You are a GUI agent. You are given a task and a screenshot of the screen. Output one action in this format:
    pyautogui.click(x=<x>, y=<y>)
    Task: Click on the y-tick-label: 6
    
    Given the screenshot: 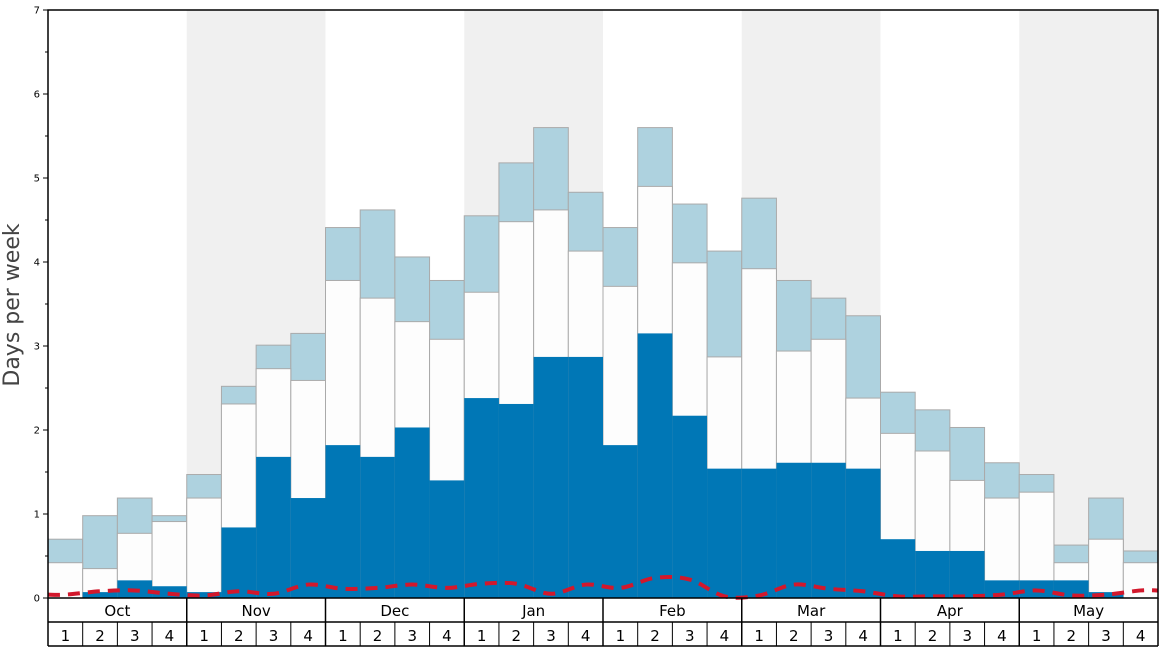 What is the action you would take?
    pyautogui.click(x=37, y=95)
    